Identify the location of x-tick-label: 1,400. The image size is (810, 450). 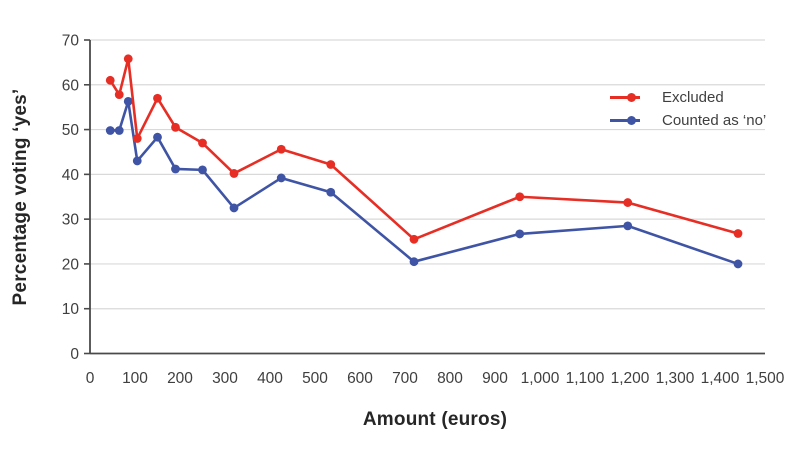
(720, 378).